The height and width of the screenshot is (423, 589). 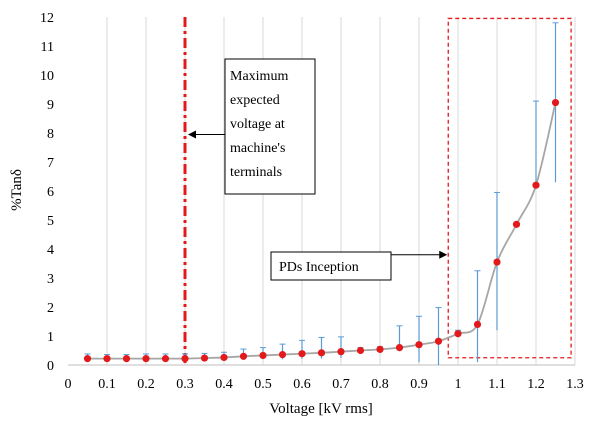 What do you see at coordinates (185, 384) in the screenshot?
I see `x-tick-label: 0.3` at bounding box center [185, 384].